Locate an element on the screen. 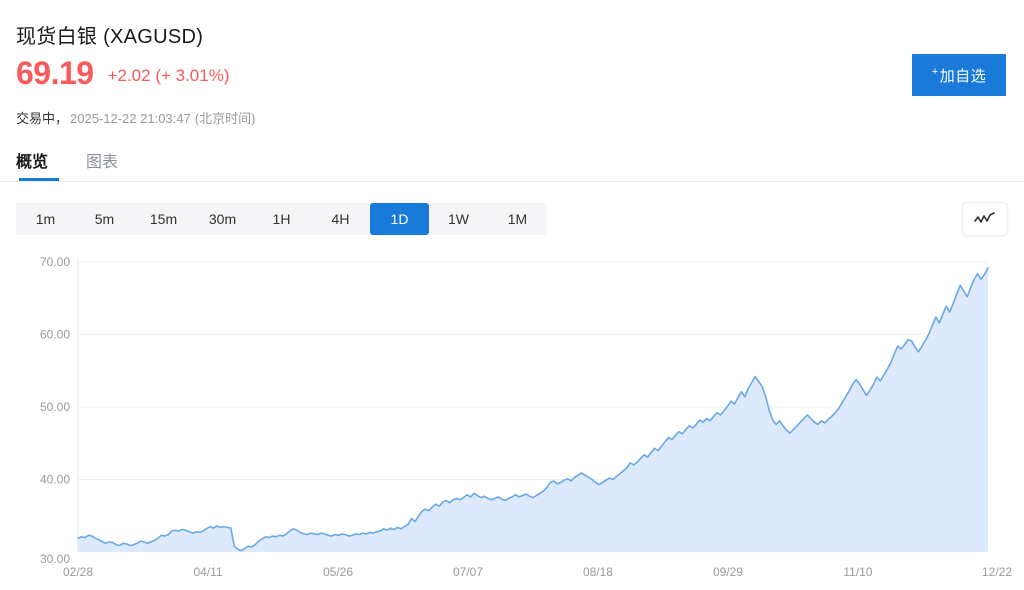  timeframe-30m: 30m is located at coordinates (222, 219).